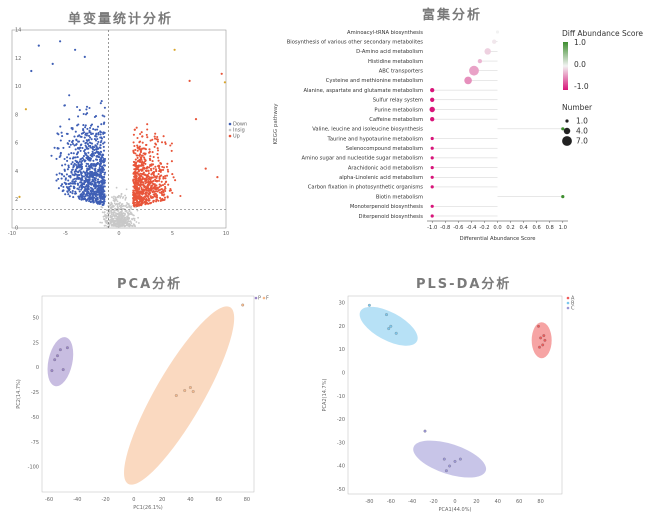 Image resolution: width=645 pixels, height=520 pixels. What do you see at coordinates (325, 395) in the screenshot?
I see `plsda-y-axis-label: PCA2(14.7%)` at bounding box center [325, 395].